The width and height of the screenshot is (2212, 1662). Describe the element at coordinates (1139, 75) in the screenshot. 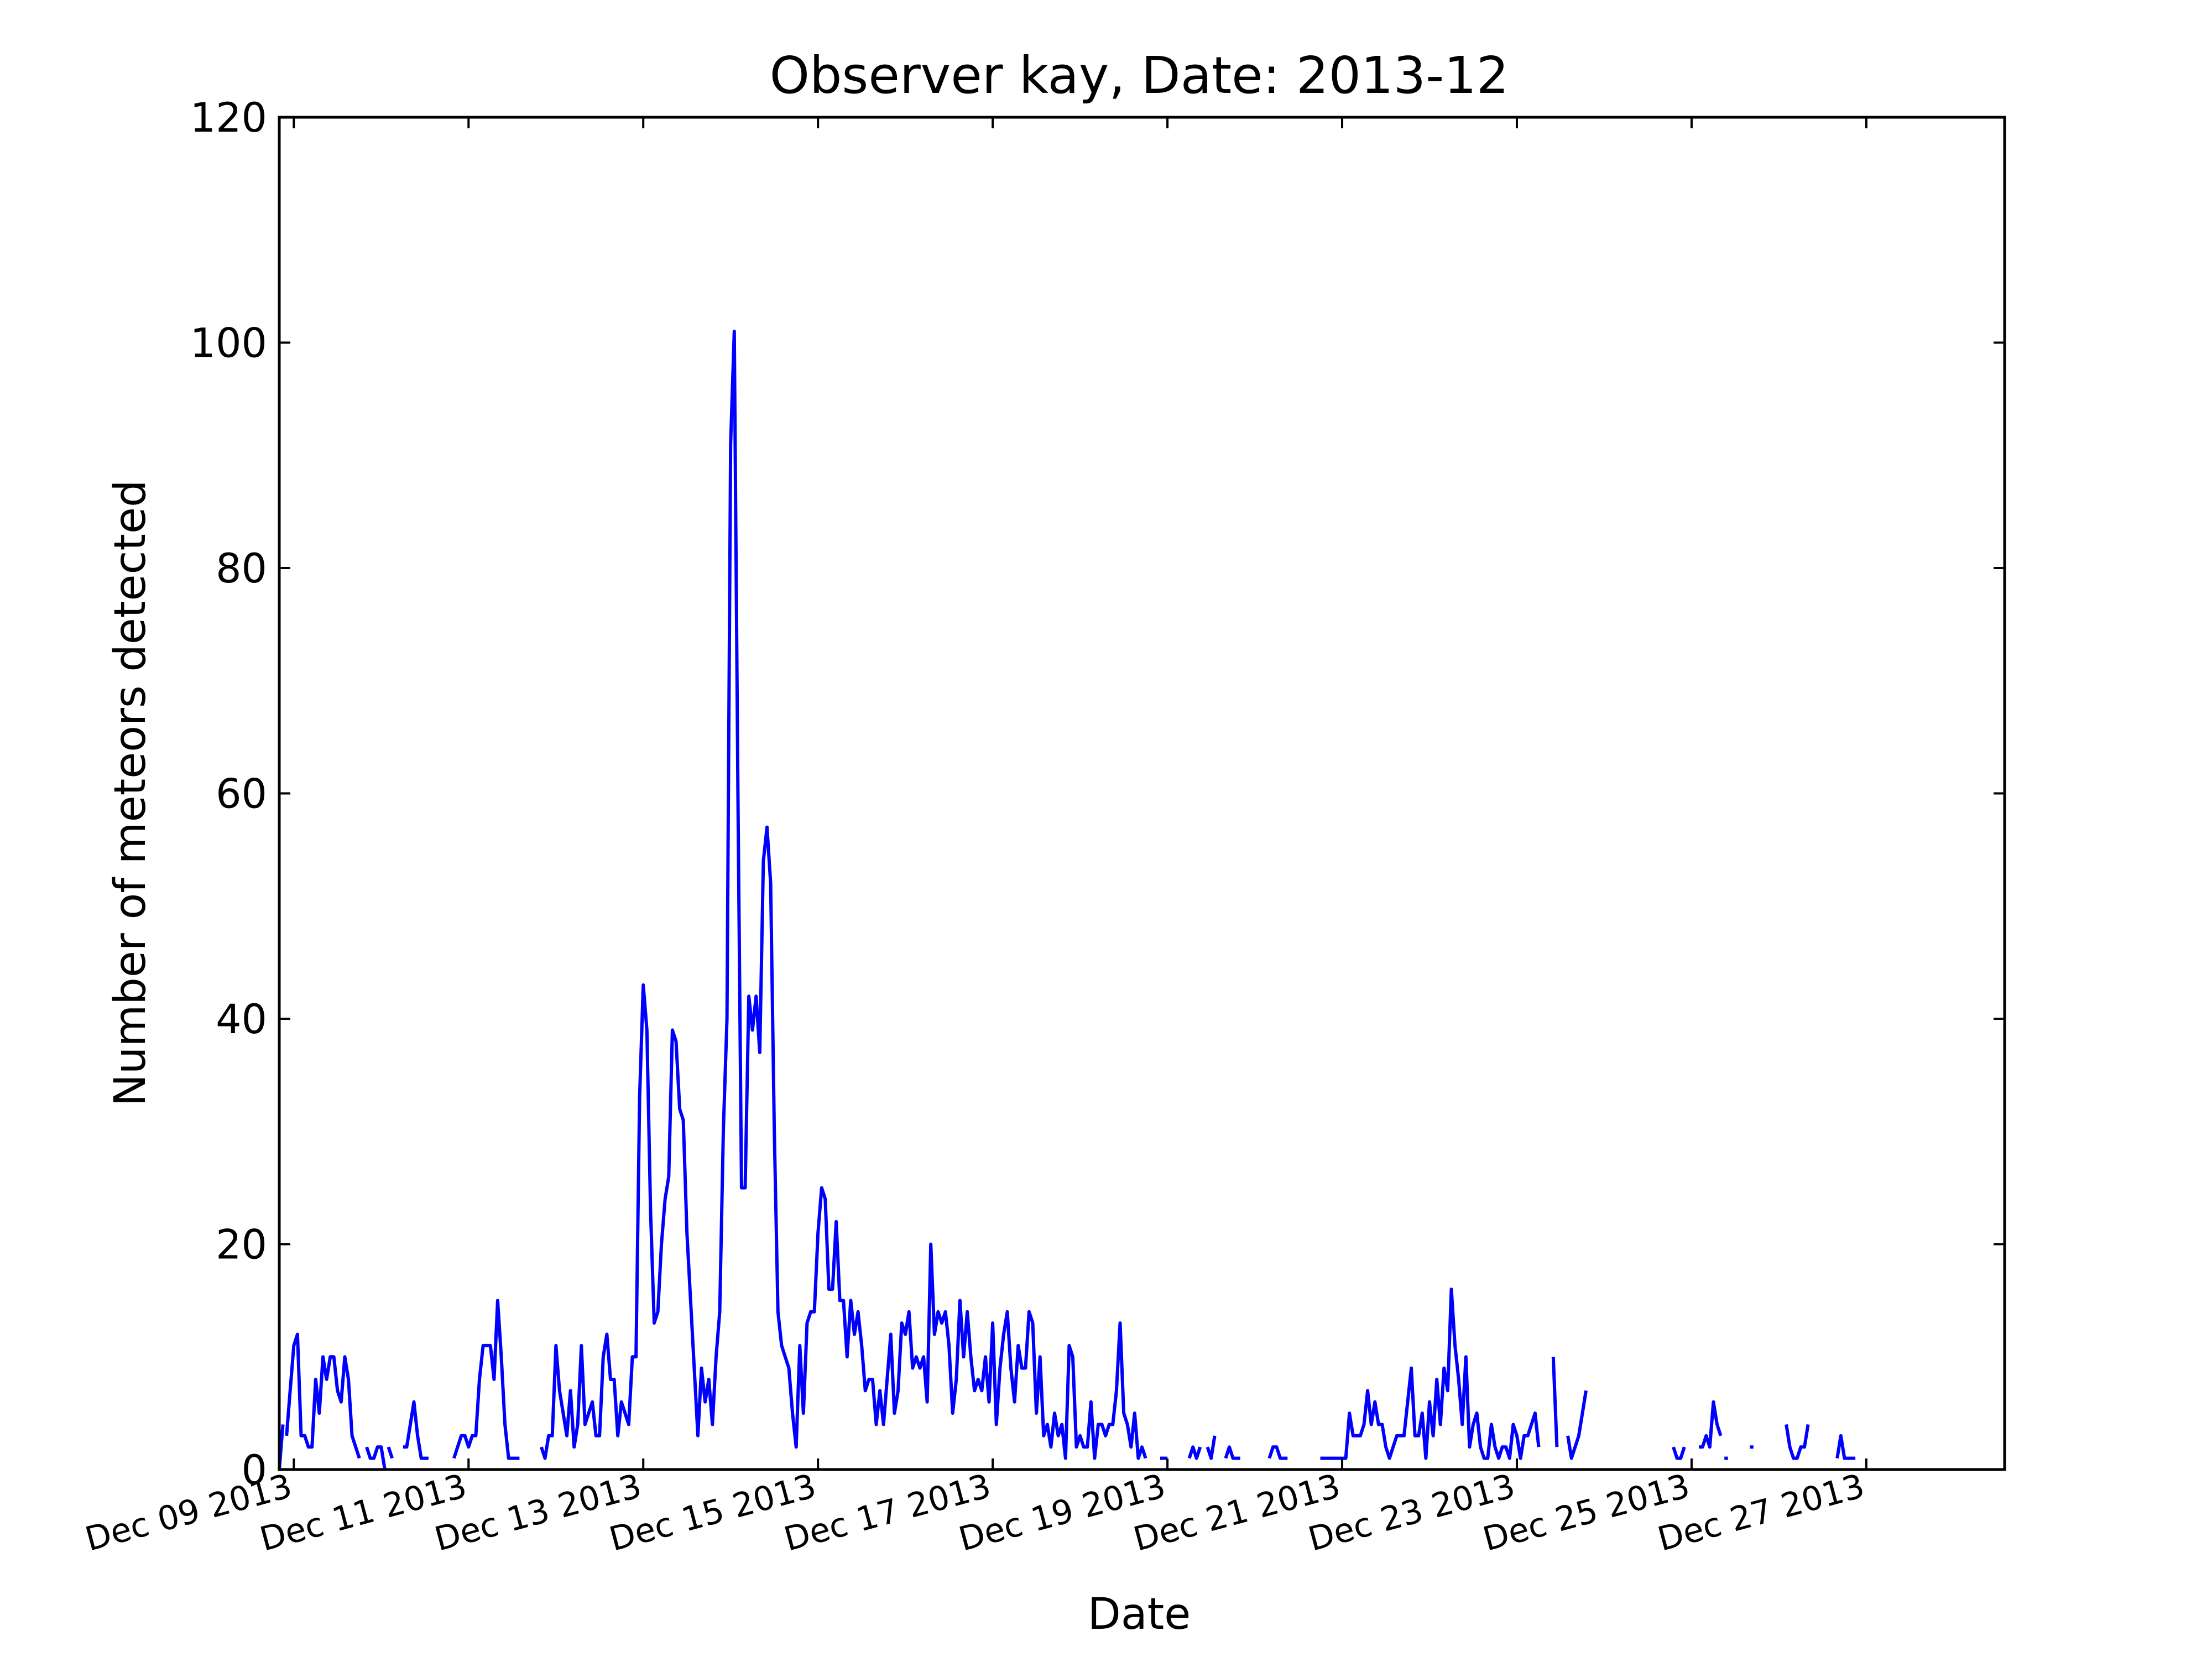

I see `chart-title: Observer kay, Date: 2013-12` at that location.